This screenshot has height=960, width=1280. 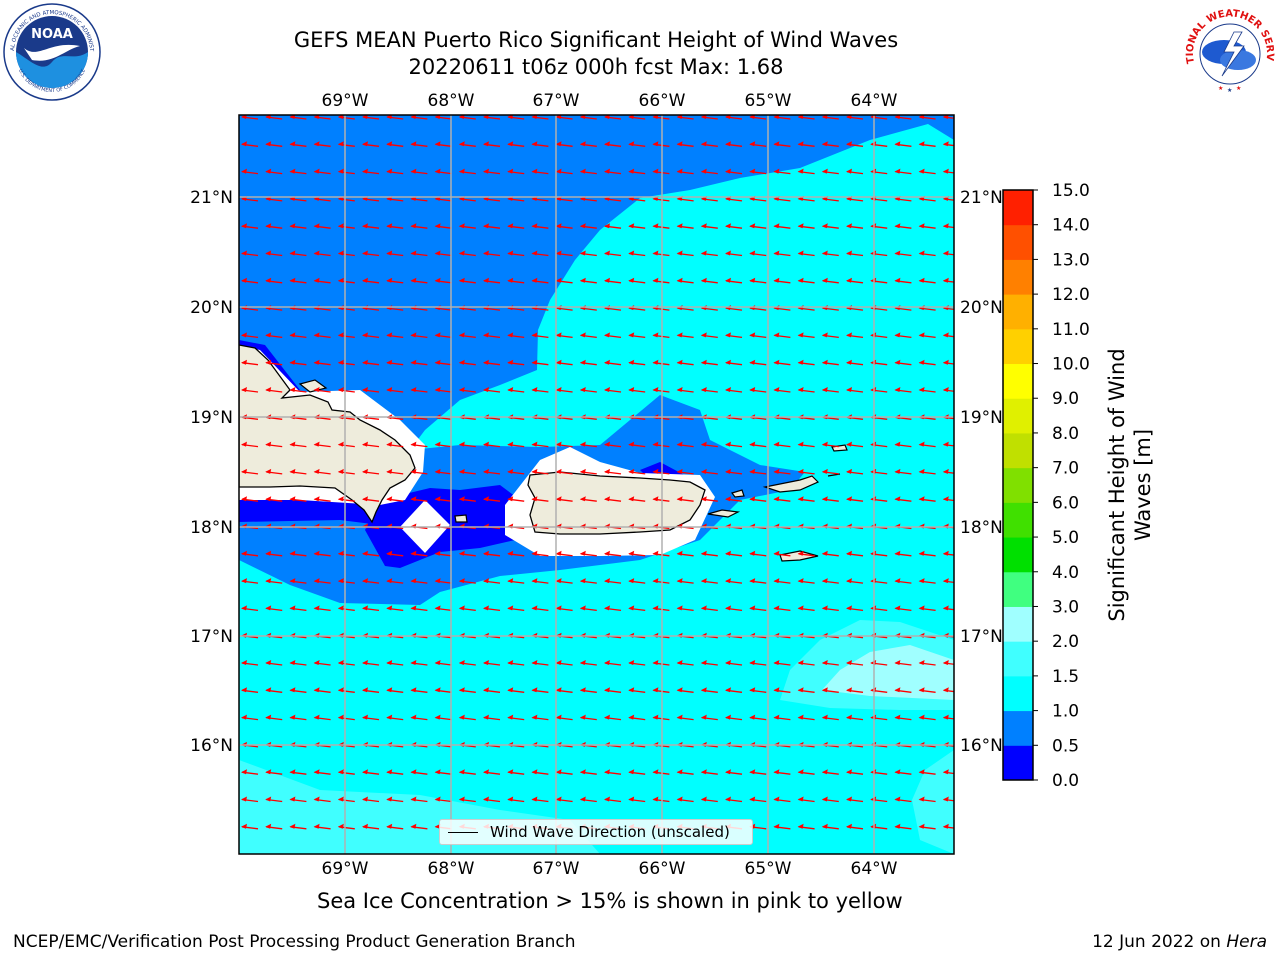 What do you see at coordinates (1071, 226) in the screenshot?
I see `colorbar-tick-label: 14.0` at bounding box center [1071, 226].